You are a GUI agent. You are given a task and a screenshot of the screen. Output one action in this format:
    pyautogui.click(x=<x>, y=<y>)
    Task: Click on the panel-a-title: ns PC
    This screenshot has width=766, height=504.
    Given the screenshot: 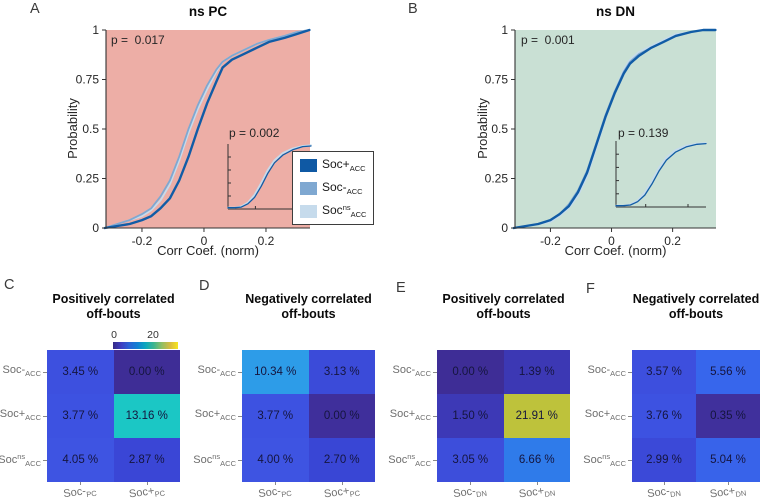 What is the action you would take?
    pyautogui.click(x=208, y=11)
    